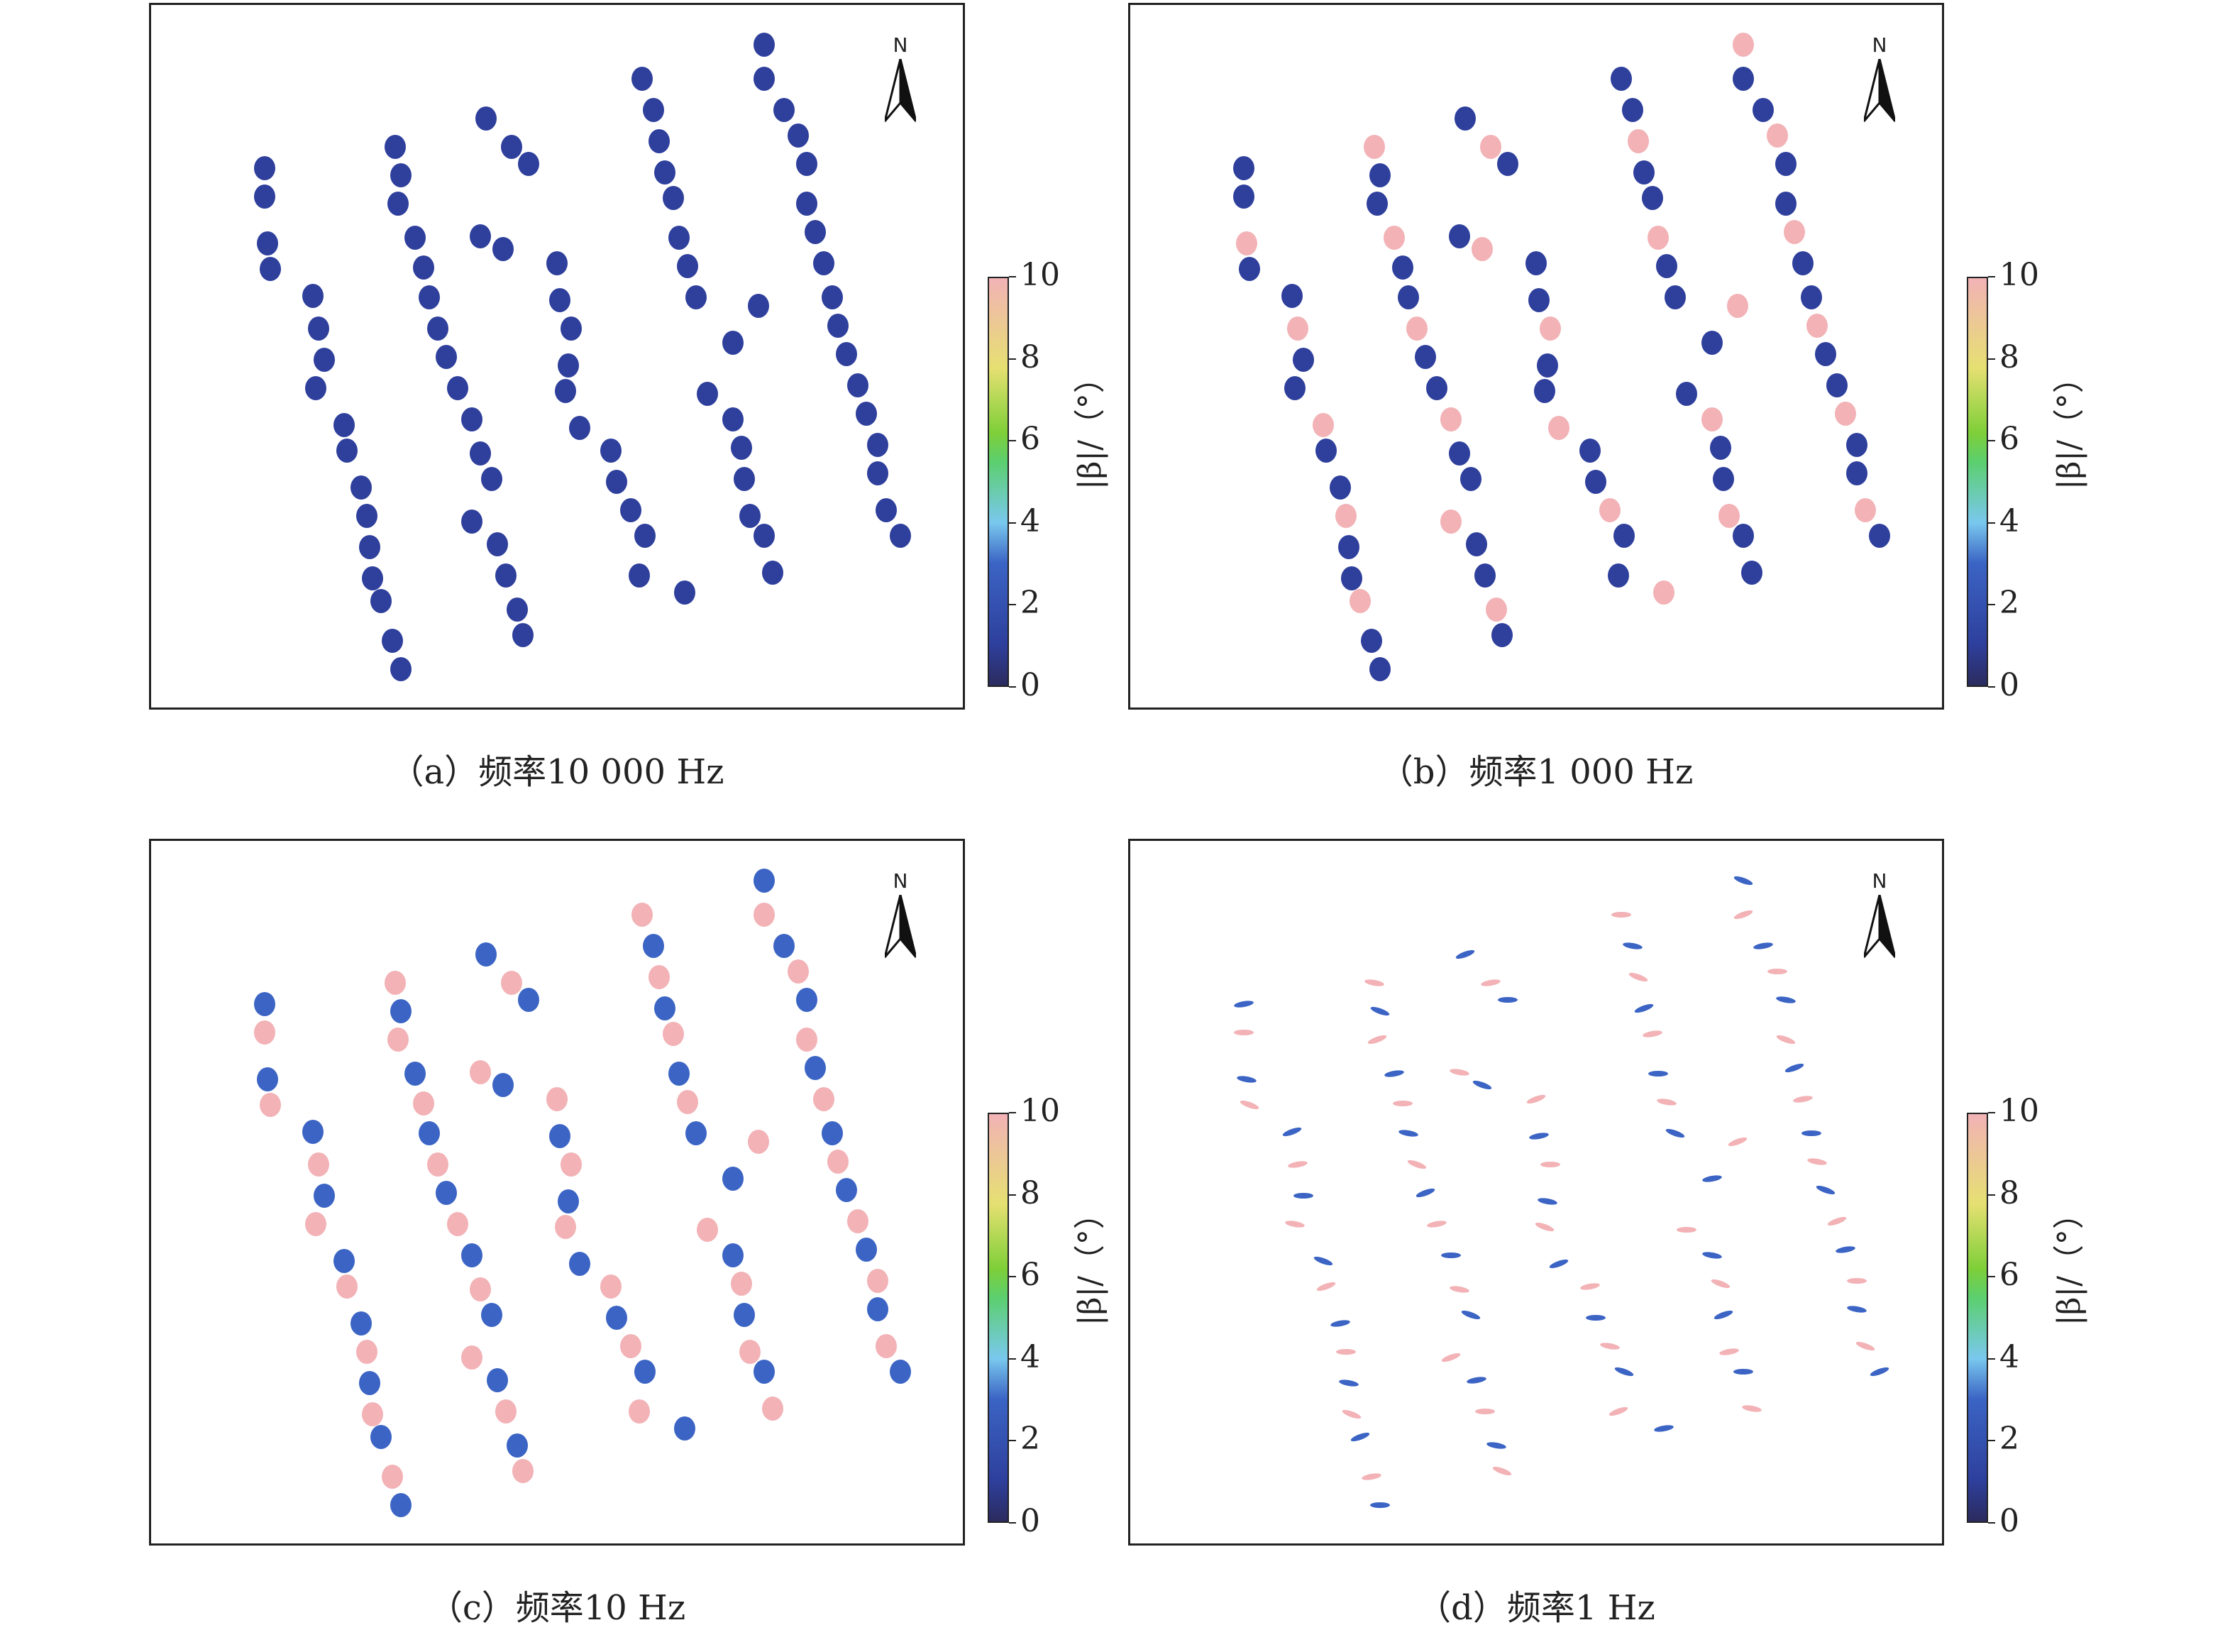 Image resolution: width=2235 pixels, height=1652 pixels. I want to click on colorbar-tick-label: 8, so click(2009, 1192).